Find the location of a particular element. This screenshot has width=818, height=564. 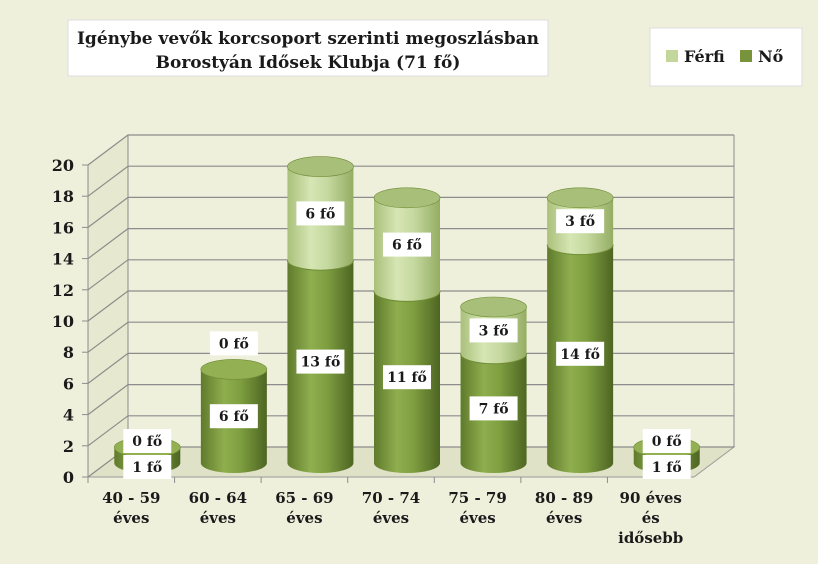

legend-label-ferfi: Férfi is located at coordinates (704, 56).